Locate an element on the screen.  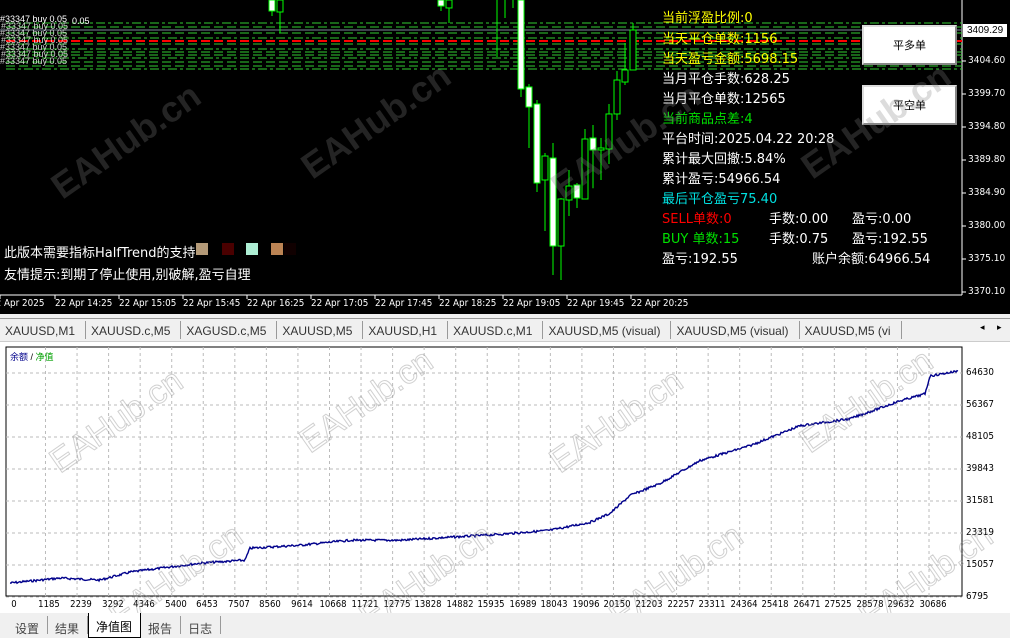
equity-x-tick: 7507 is located at coordinates (238, 604).